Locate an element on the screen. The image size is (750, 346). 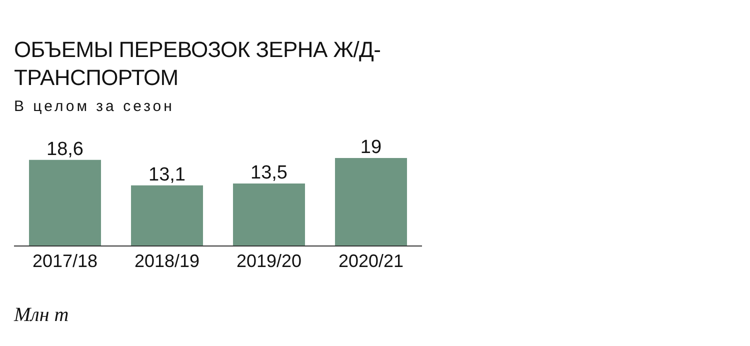
x-tick-label: 2019/20 is located at coordinates (269, 260).